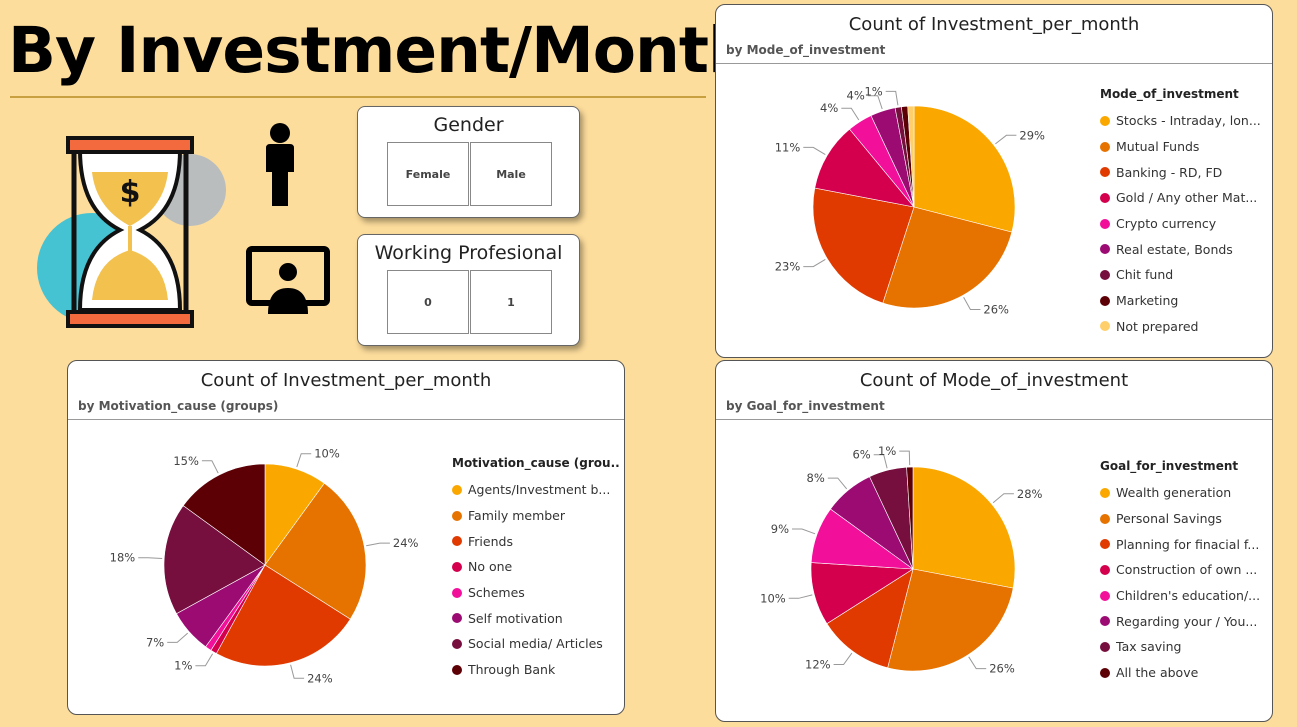 The width and height of the screenshot is (1297, 727). I want to click on legend-item: Not prepared, so click(1185, 327).